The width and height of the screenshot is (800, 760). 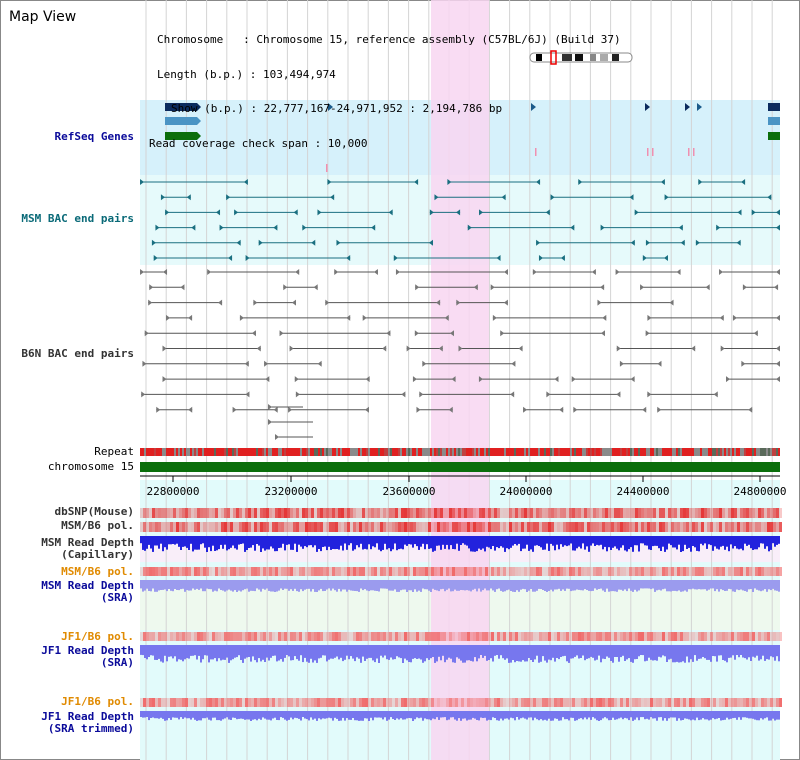 What do you see at coordinates (77, 353) in the screenshot?
I see `track-label-b6n-bac: B6N BAC end pairs` at bounding box center [77, 353].